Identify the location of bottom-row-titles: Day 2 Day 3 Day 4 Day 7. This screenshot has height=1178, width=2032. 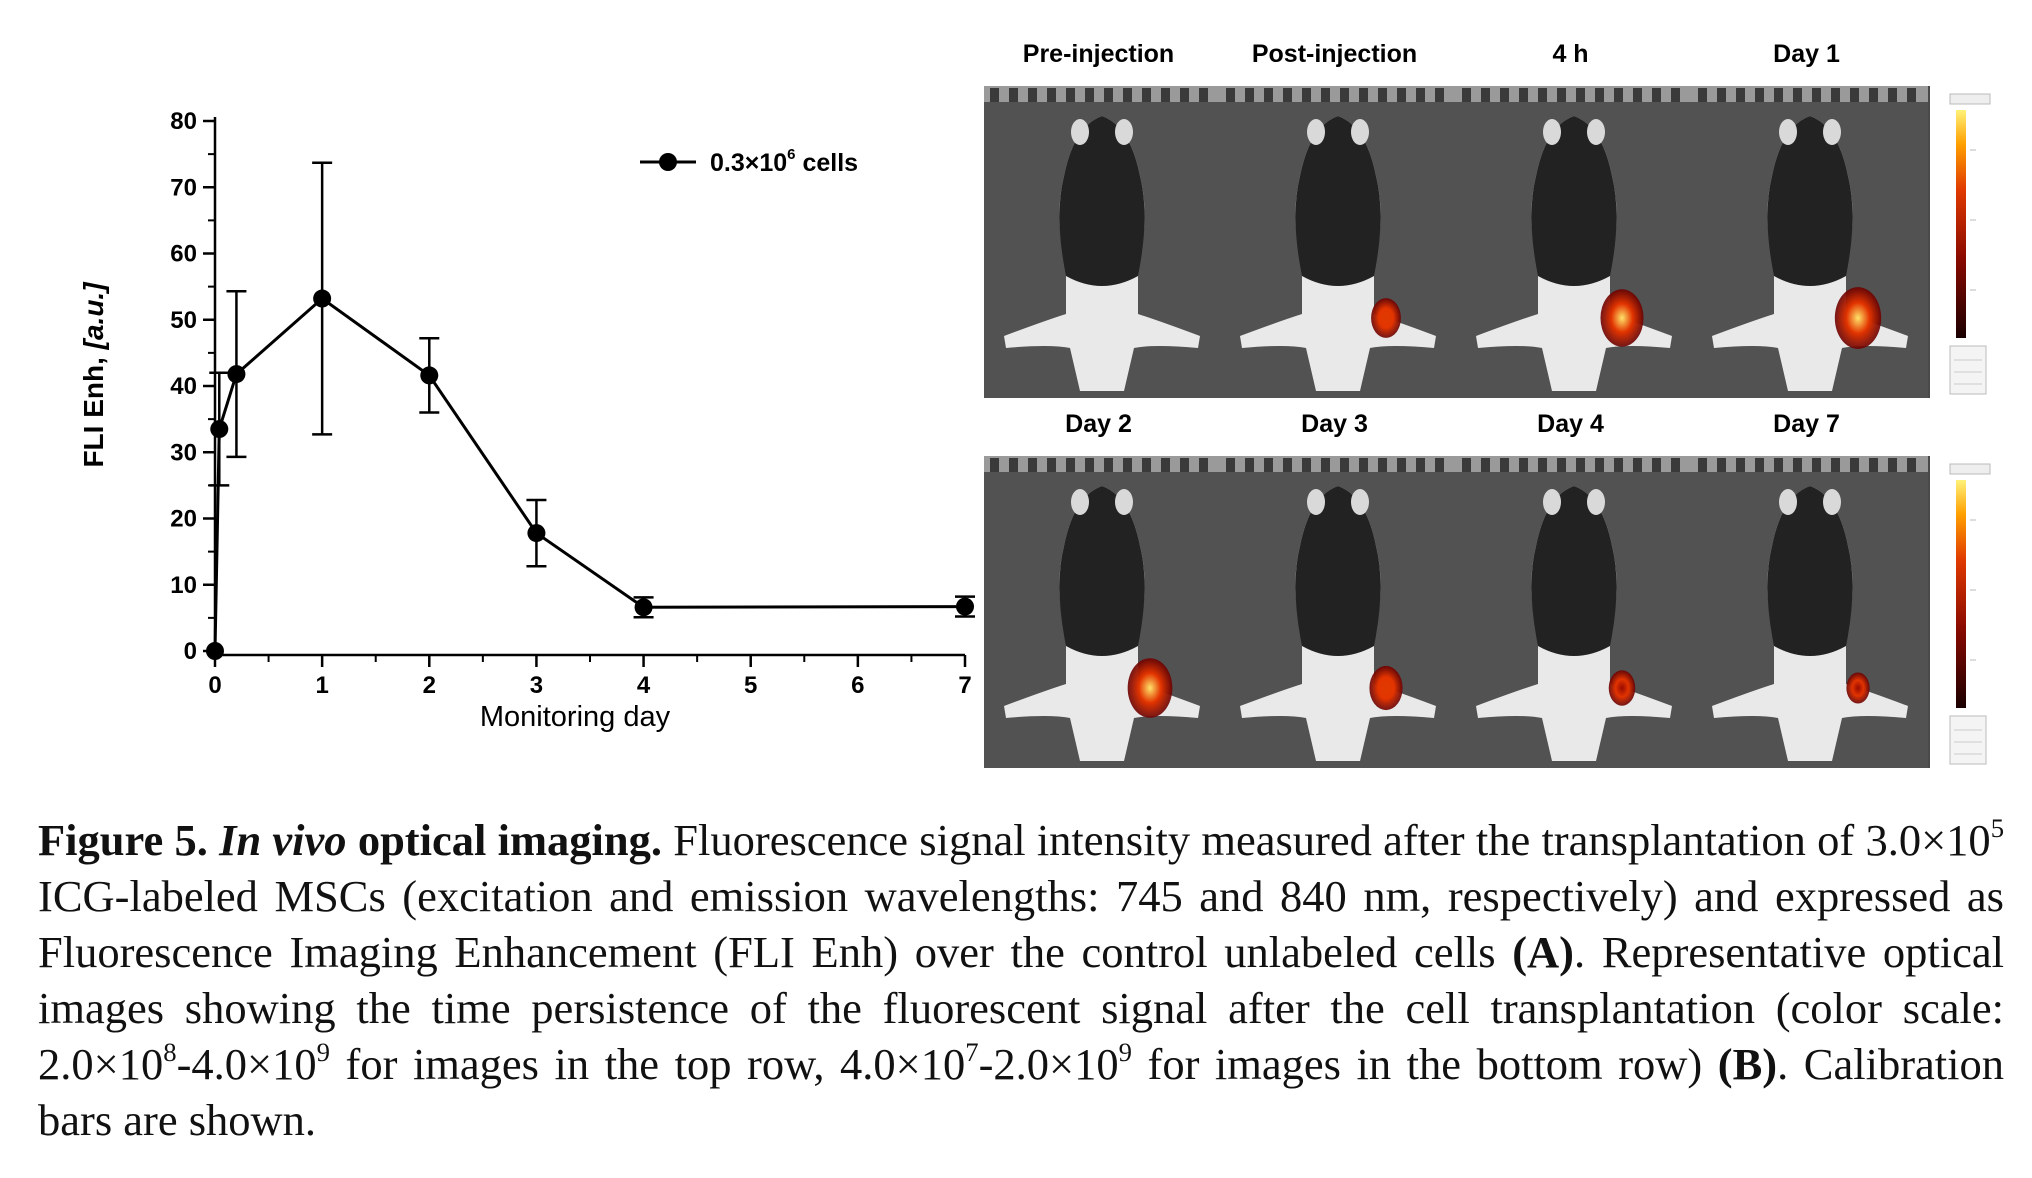
(1455, 430).